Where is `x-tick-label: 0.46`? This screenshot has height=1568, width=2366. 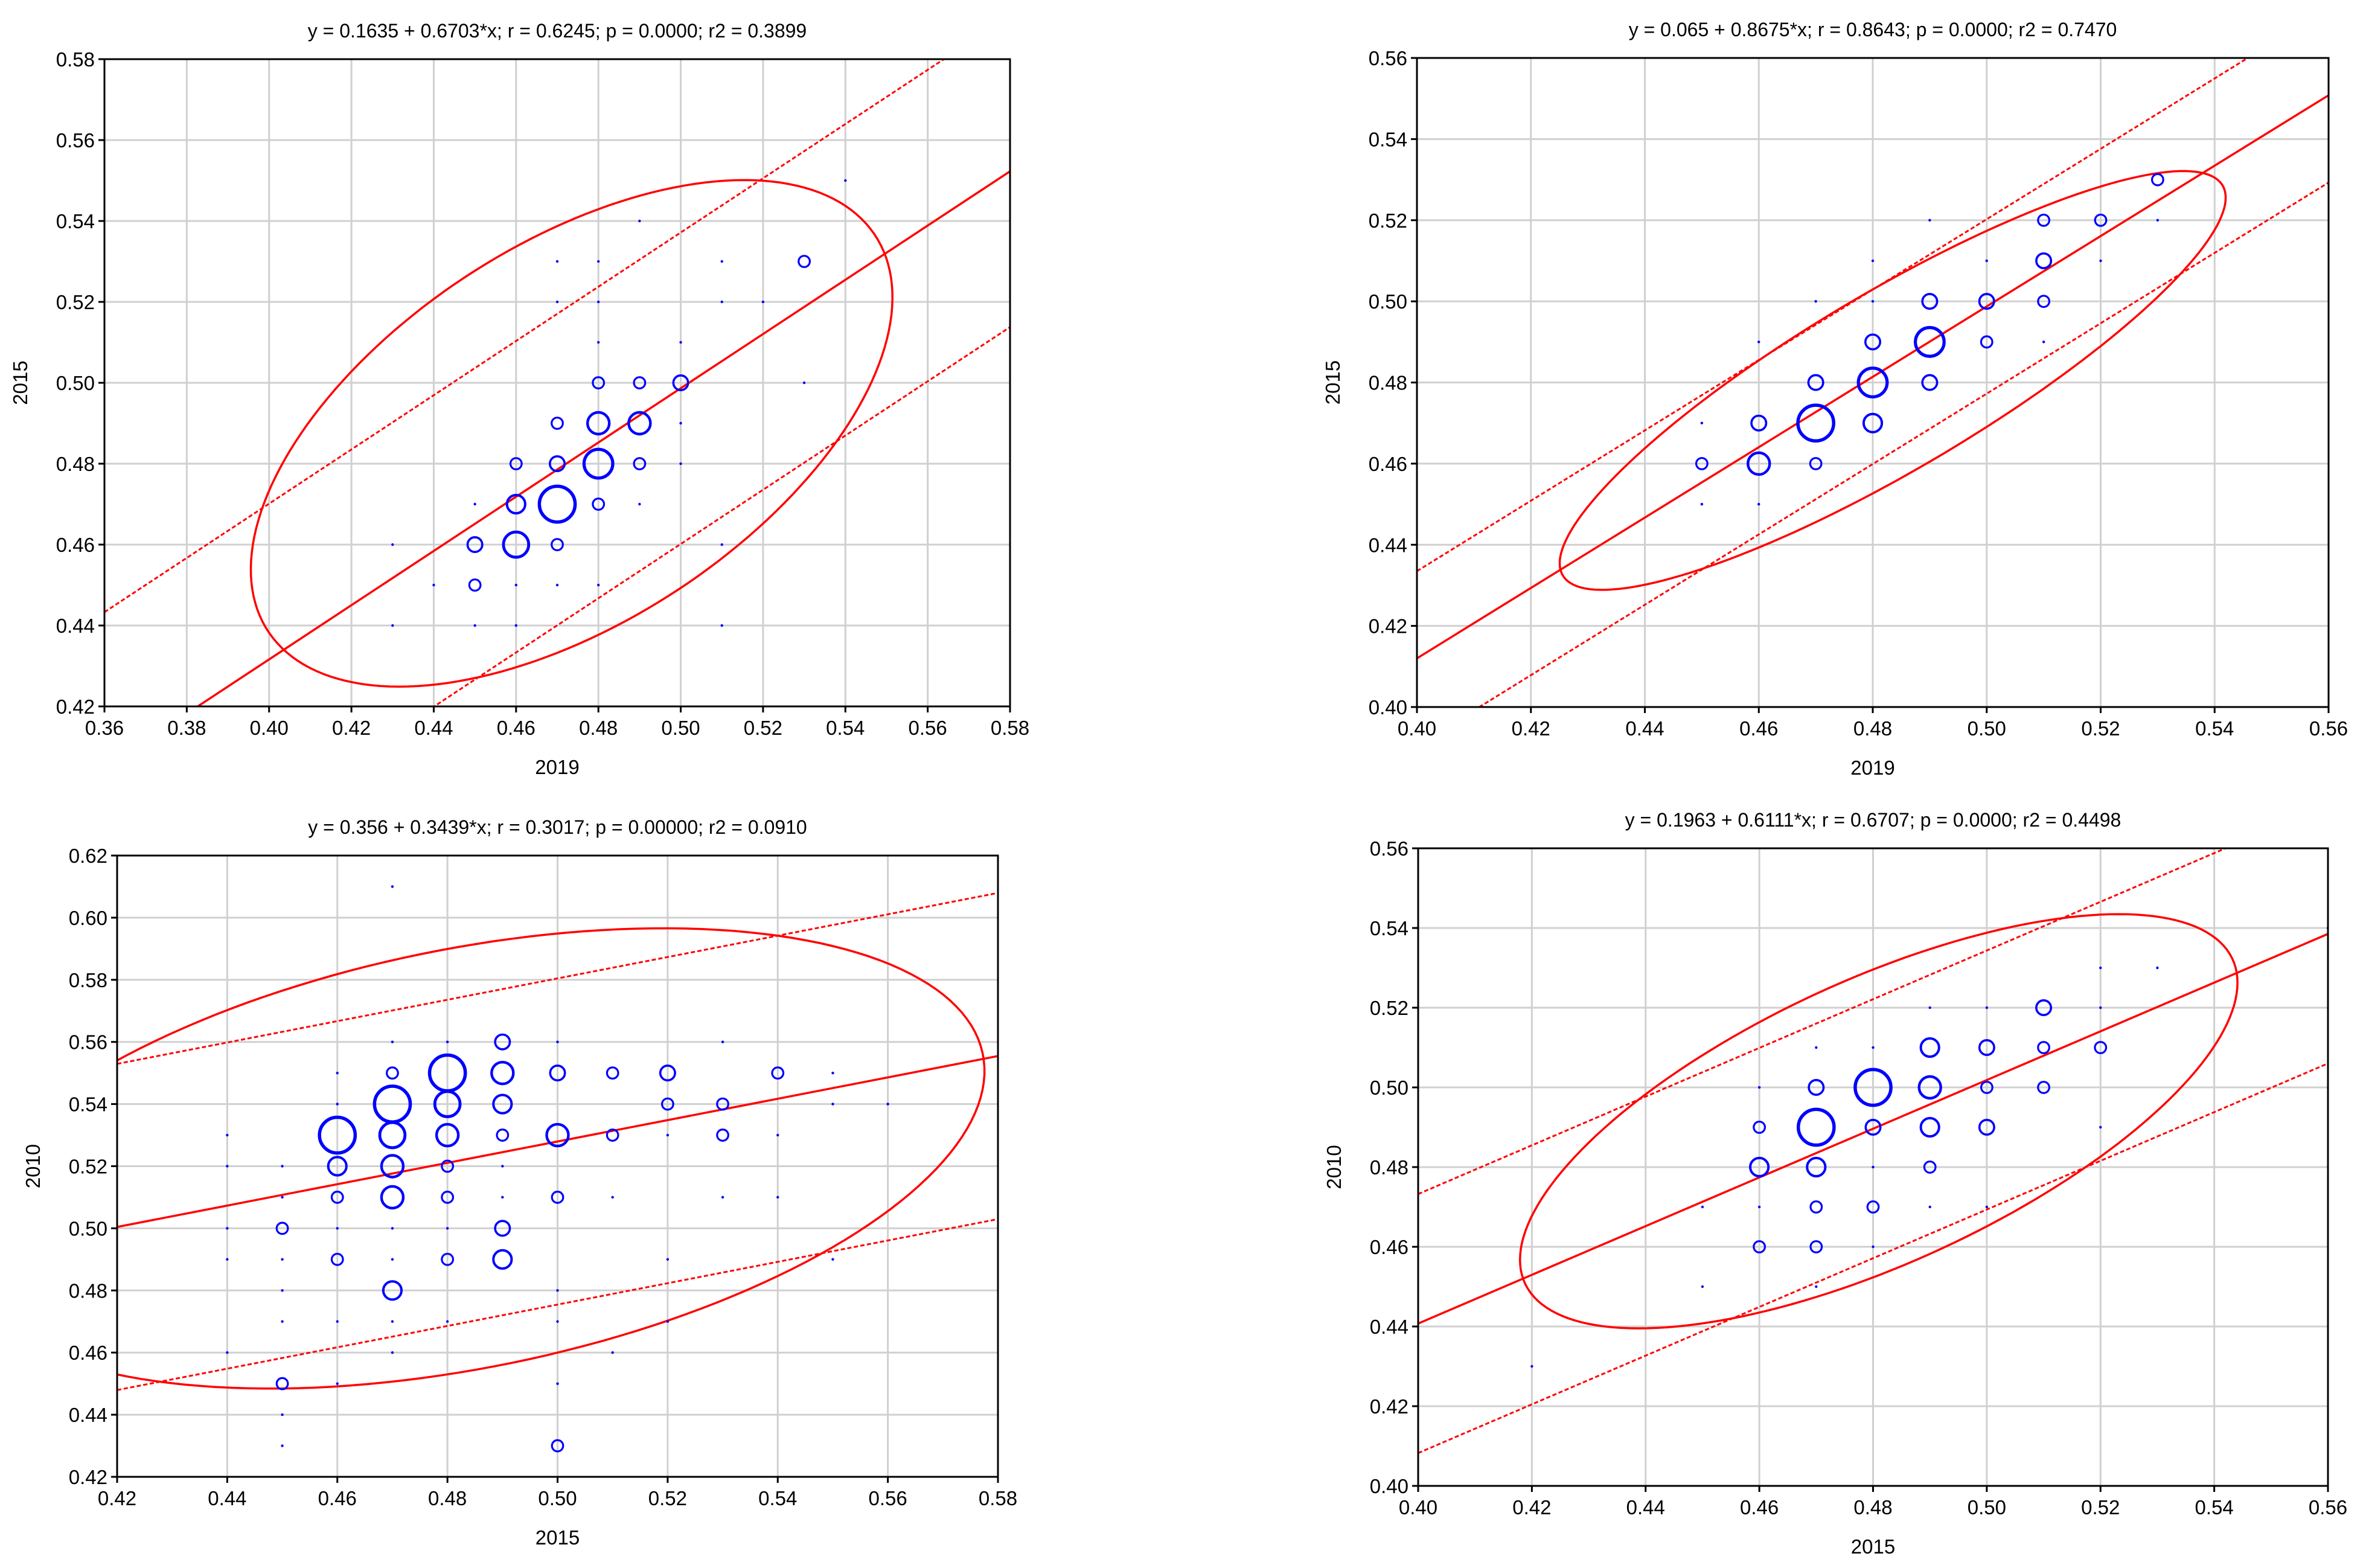
x-tick-label: 0.46 is located at coordinates (516, 728).